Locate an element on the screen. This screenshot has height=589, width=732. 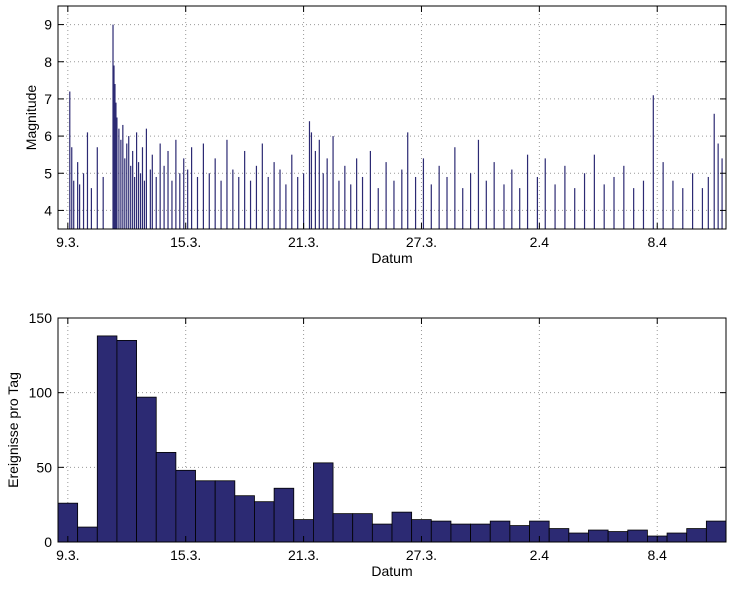
y-axis-label: Ereignisse pro Tag is located at coordinates (13, 430).